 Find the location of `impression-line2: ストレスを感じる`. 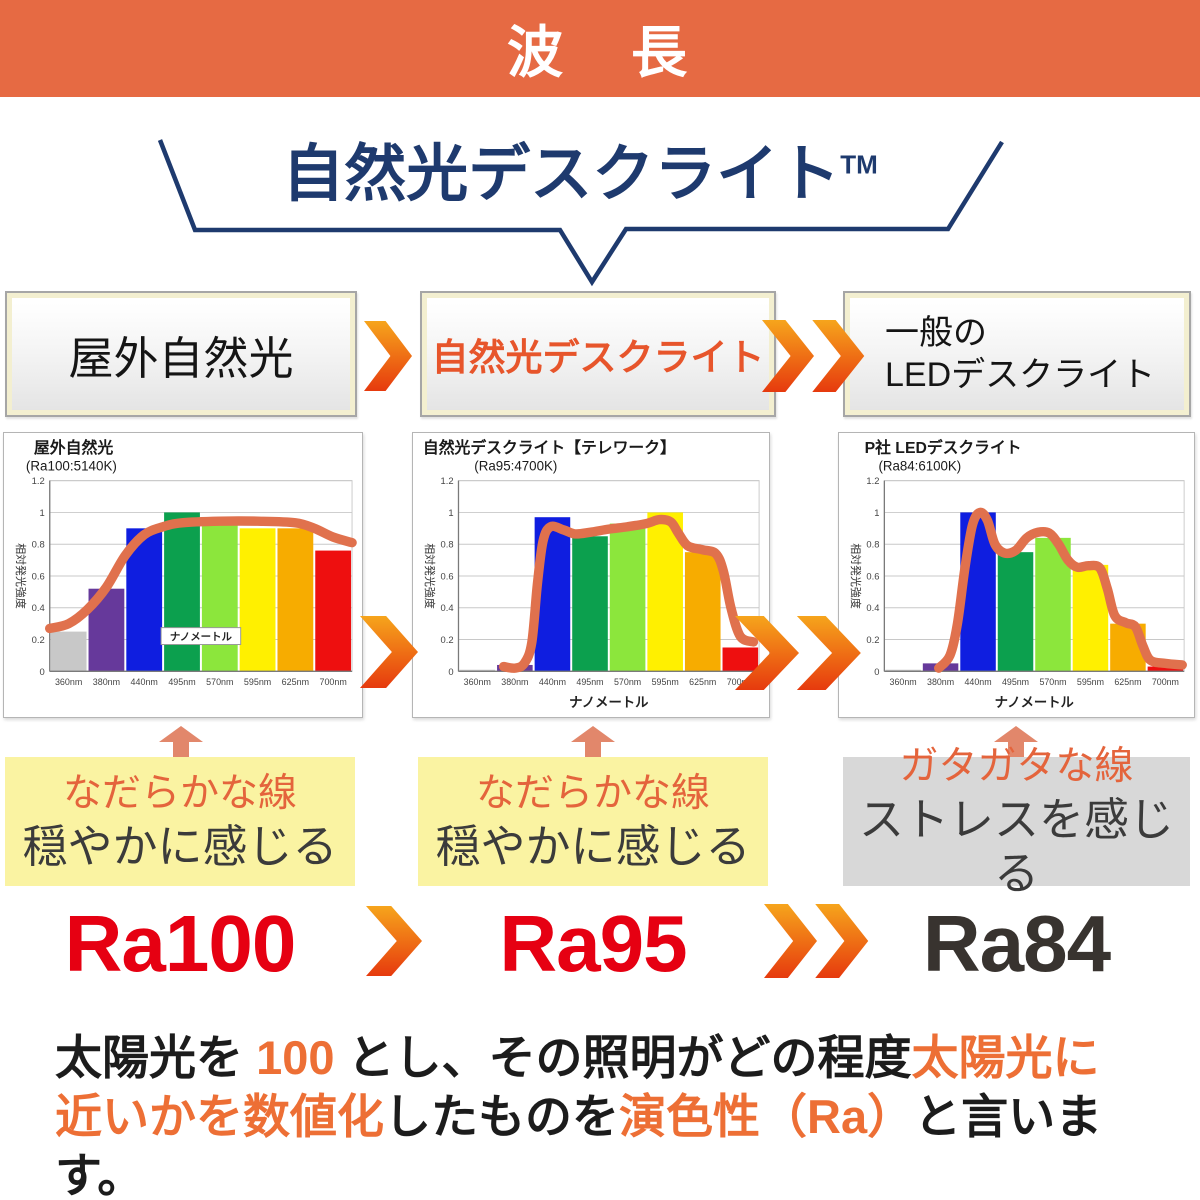

impression-line2: ストレスを感じる is located at coordinates (1016, 846).